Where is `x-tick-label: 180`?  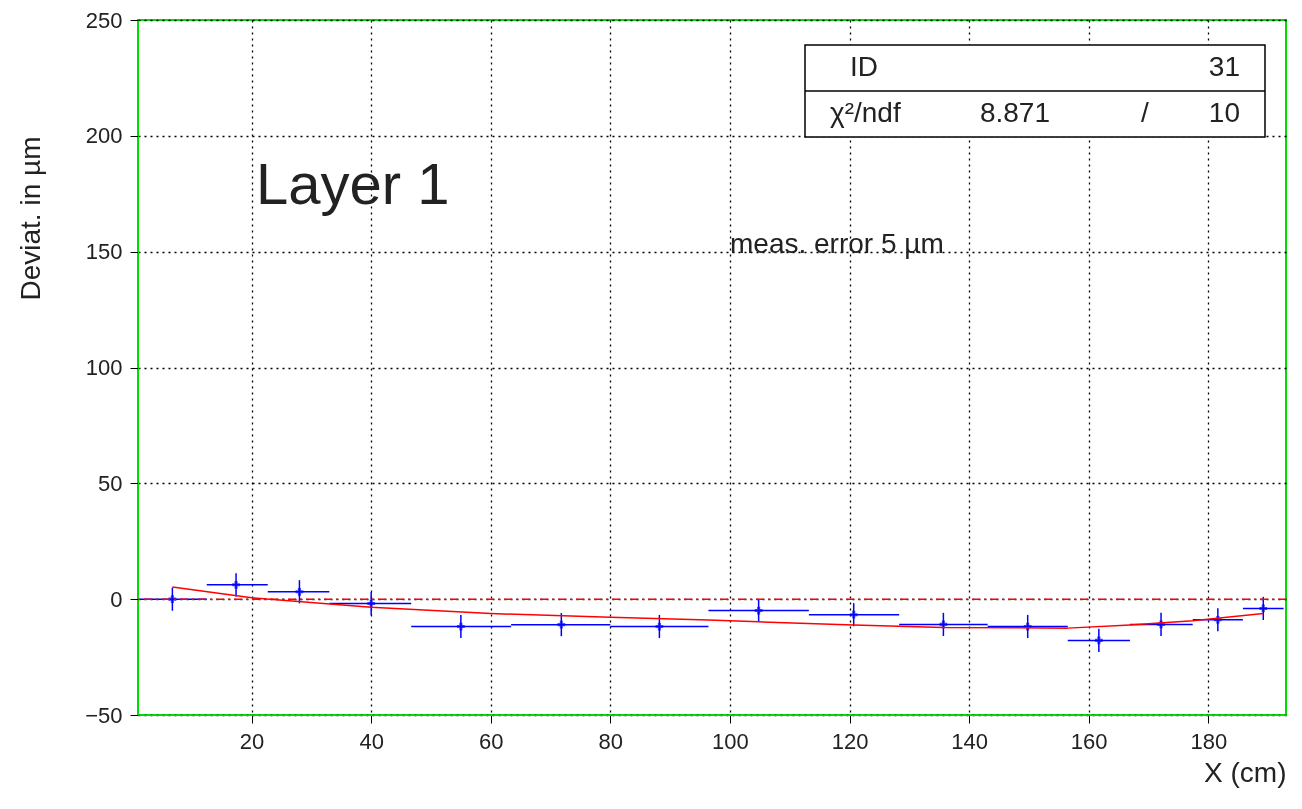 x-tick-label: 180 is located at coordinates (1209, 741).